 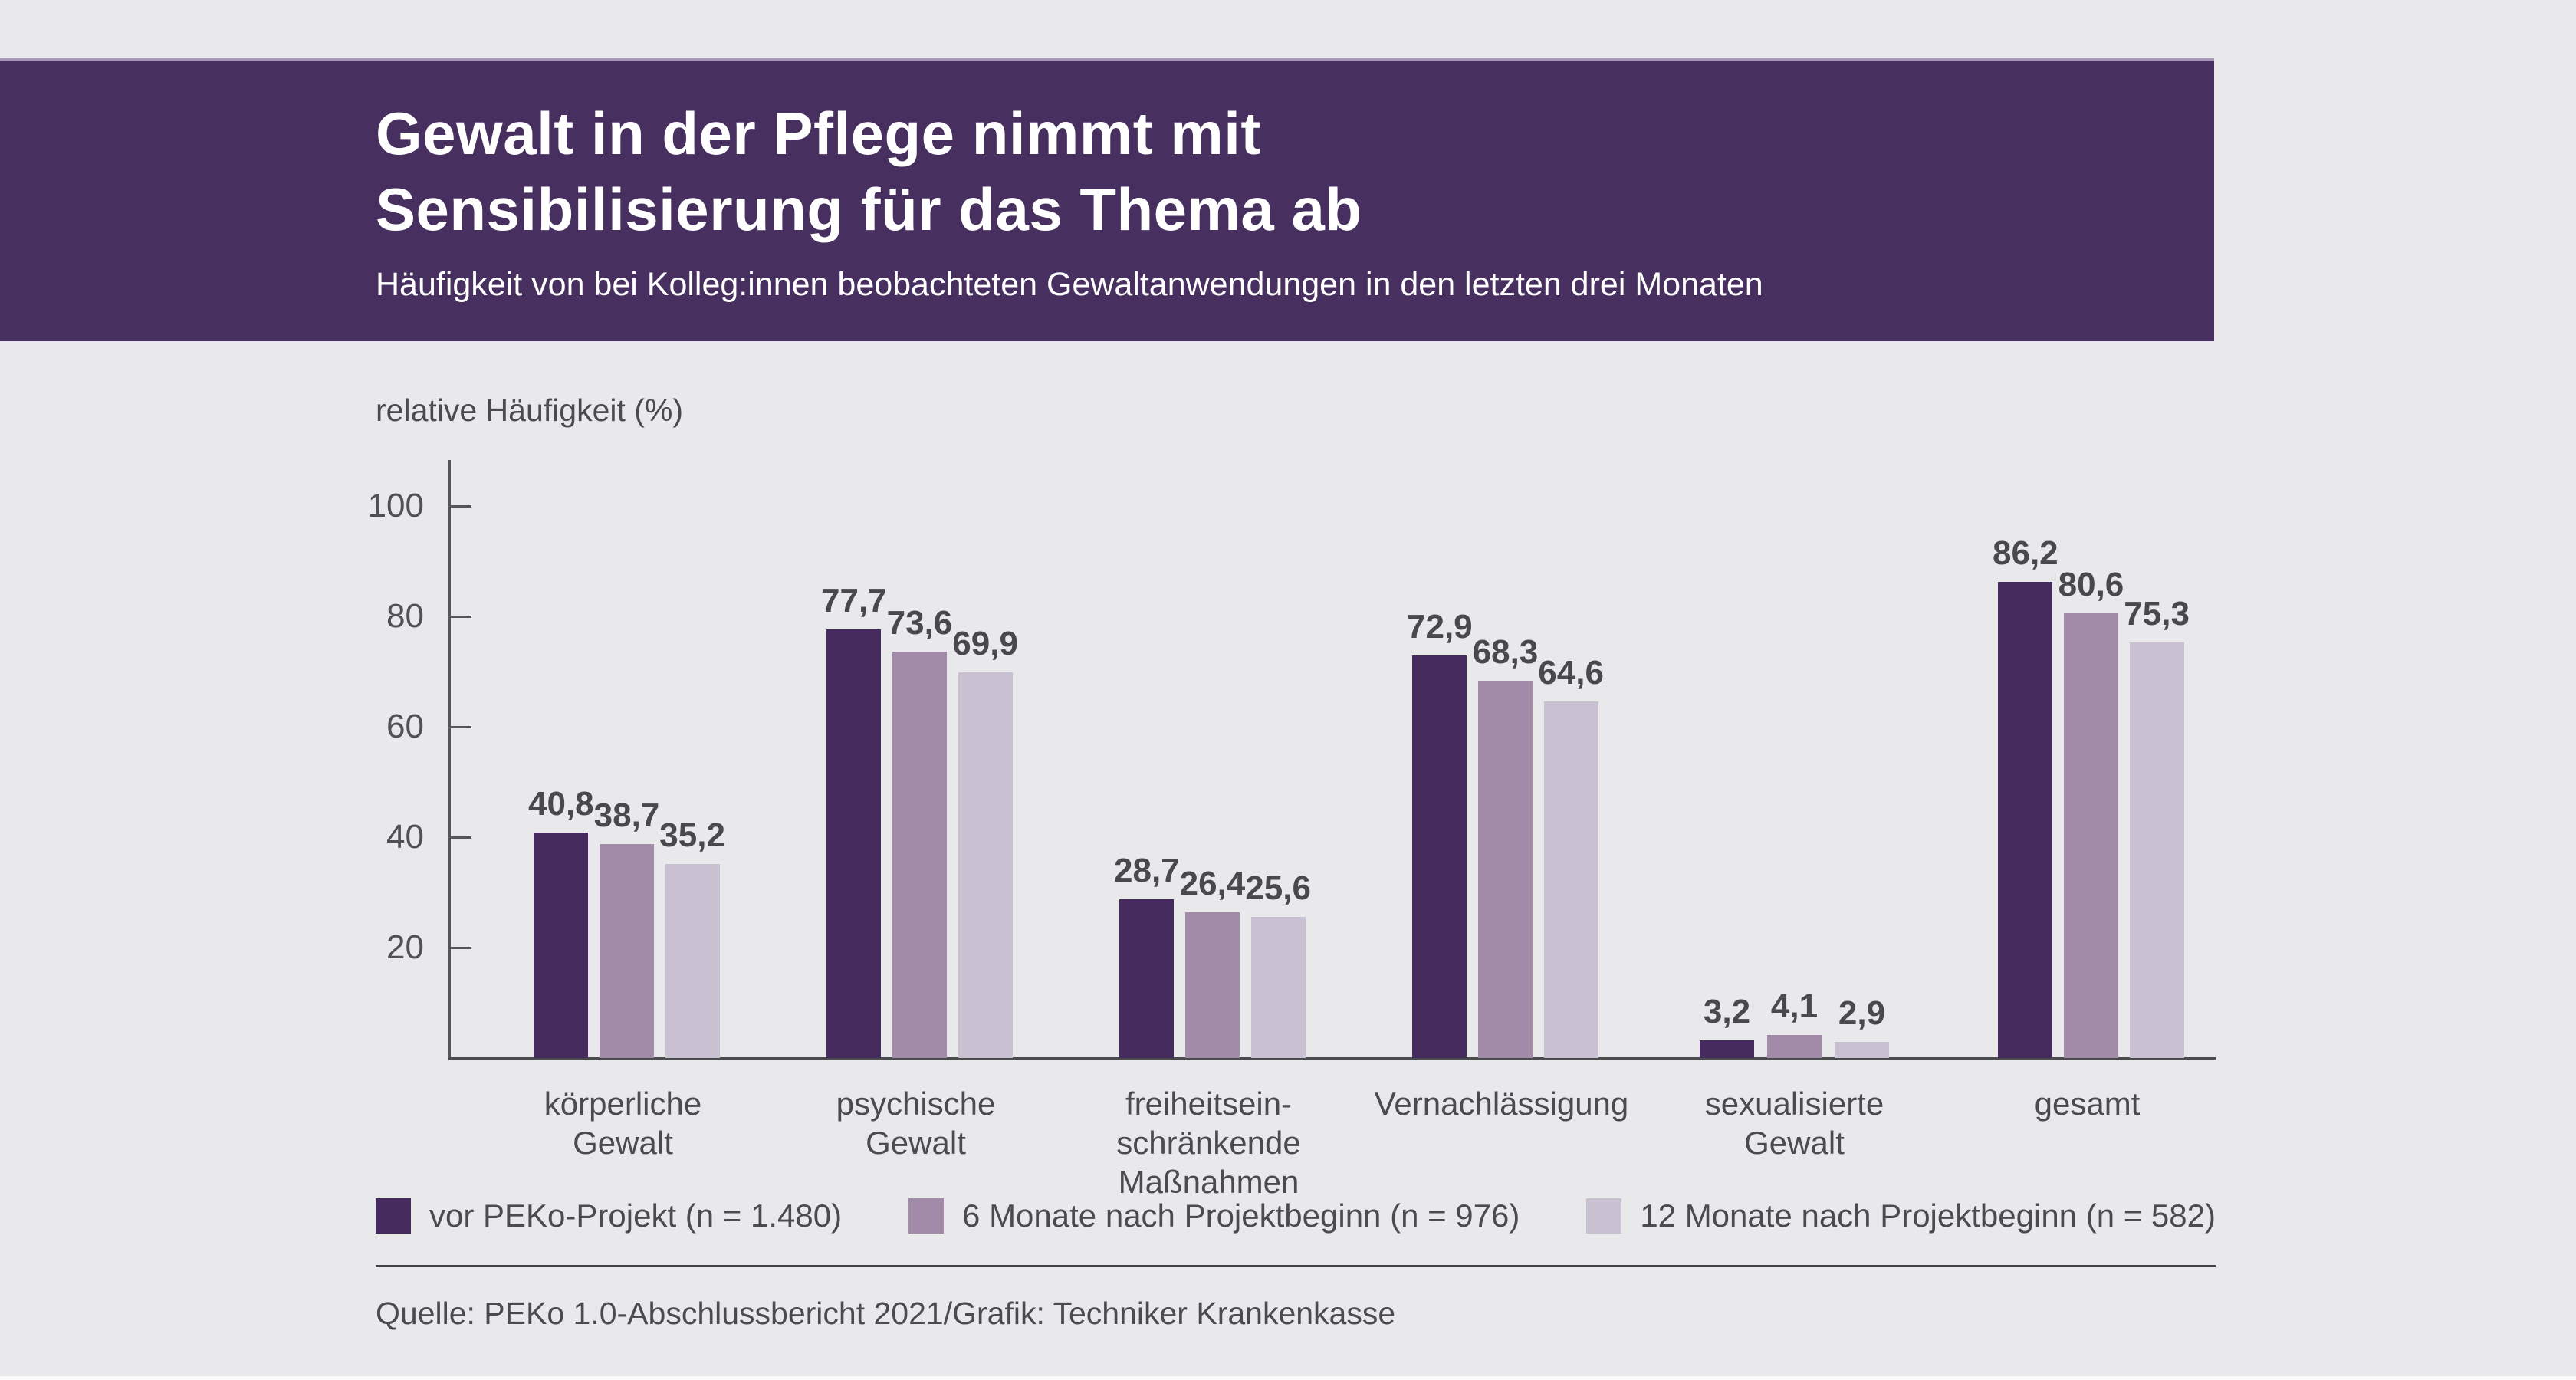 What do you see at coordinates (1862, 1013) in the screenshot?
I see `bar-value-label: 2,9` at bounding box center [1862, 1013].